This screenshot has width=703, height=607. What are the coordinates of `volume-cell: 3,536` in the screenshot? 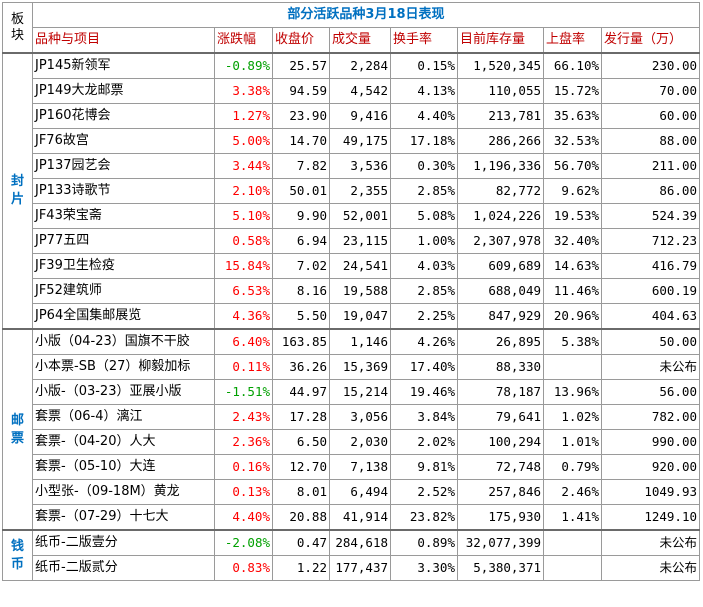 It's located at (360, 166).